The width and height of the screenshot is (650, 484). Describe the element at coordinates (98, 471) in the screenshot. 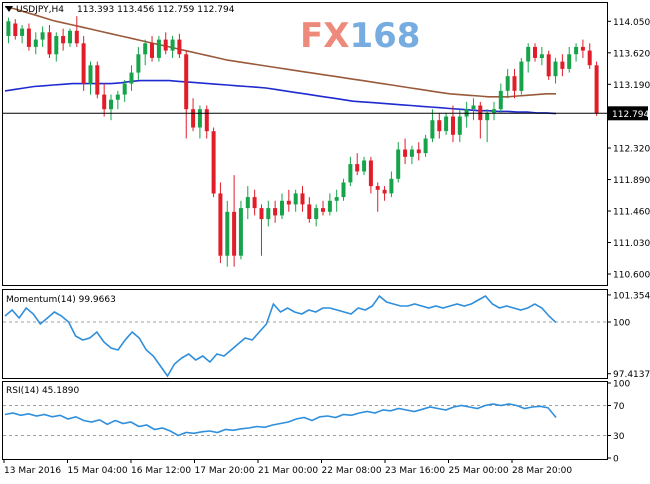

I see `x-tick-label: 15 Mar 04:00` at that location.